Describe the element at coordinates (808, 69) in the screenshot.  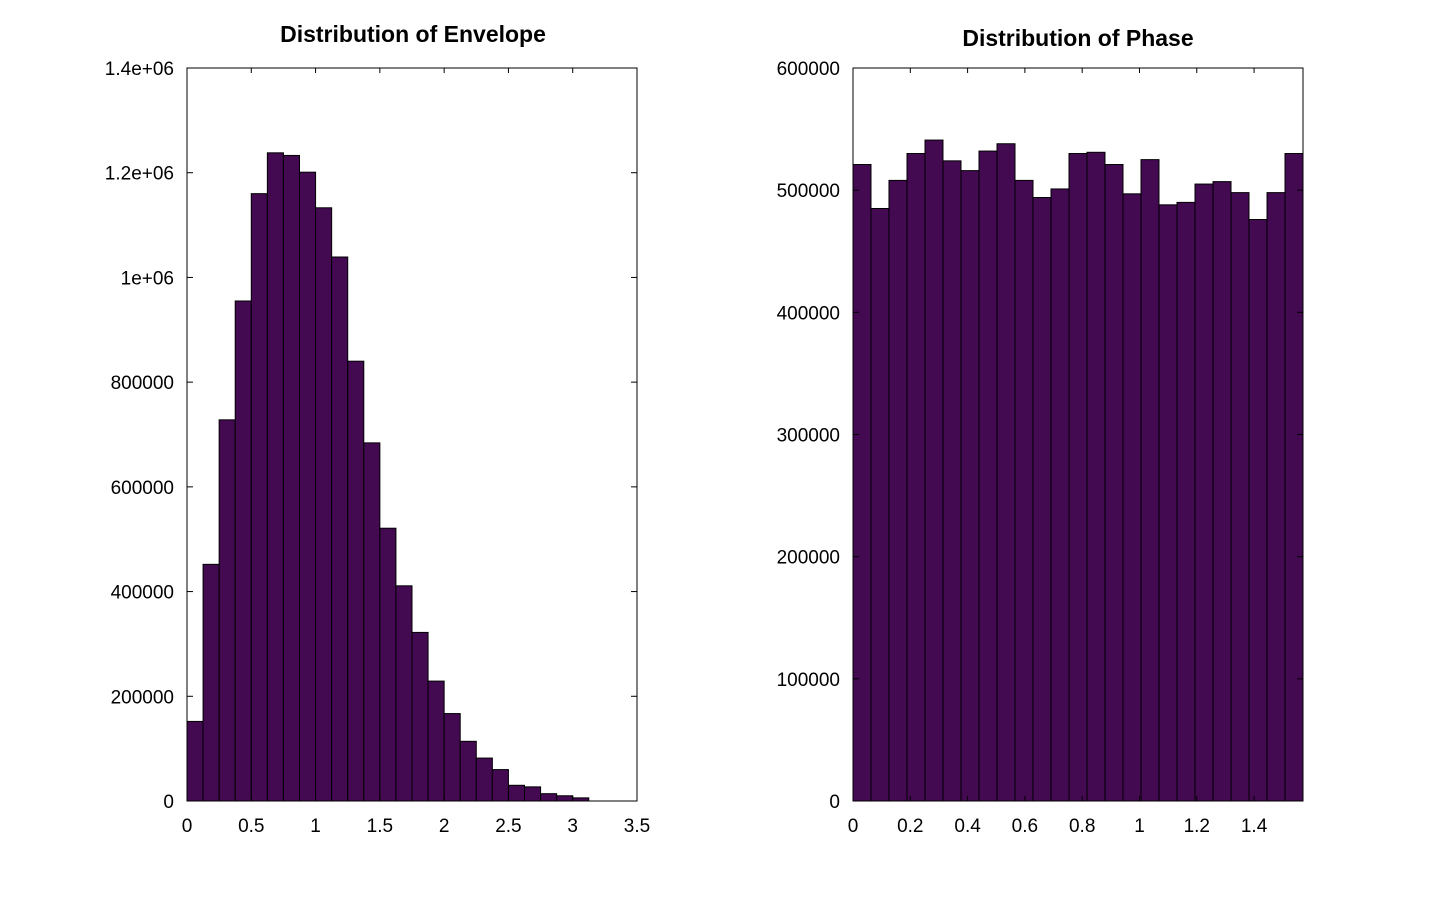
I see `phase-y-tick-label: 600000` at that location.